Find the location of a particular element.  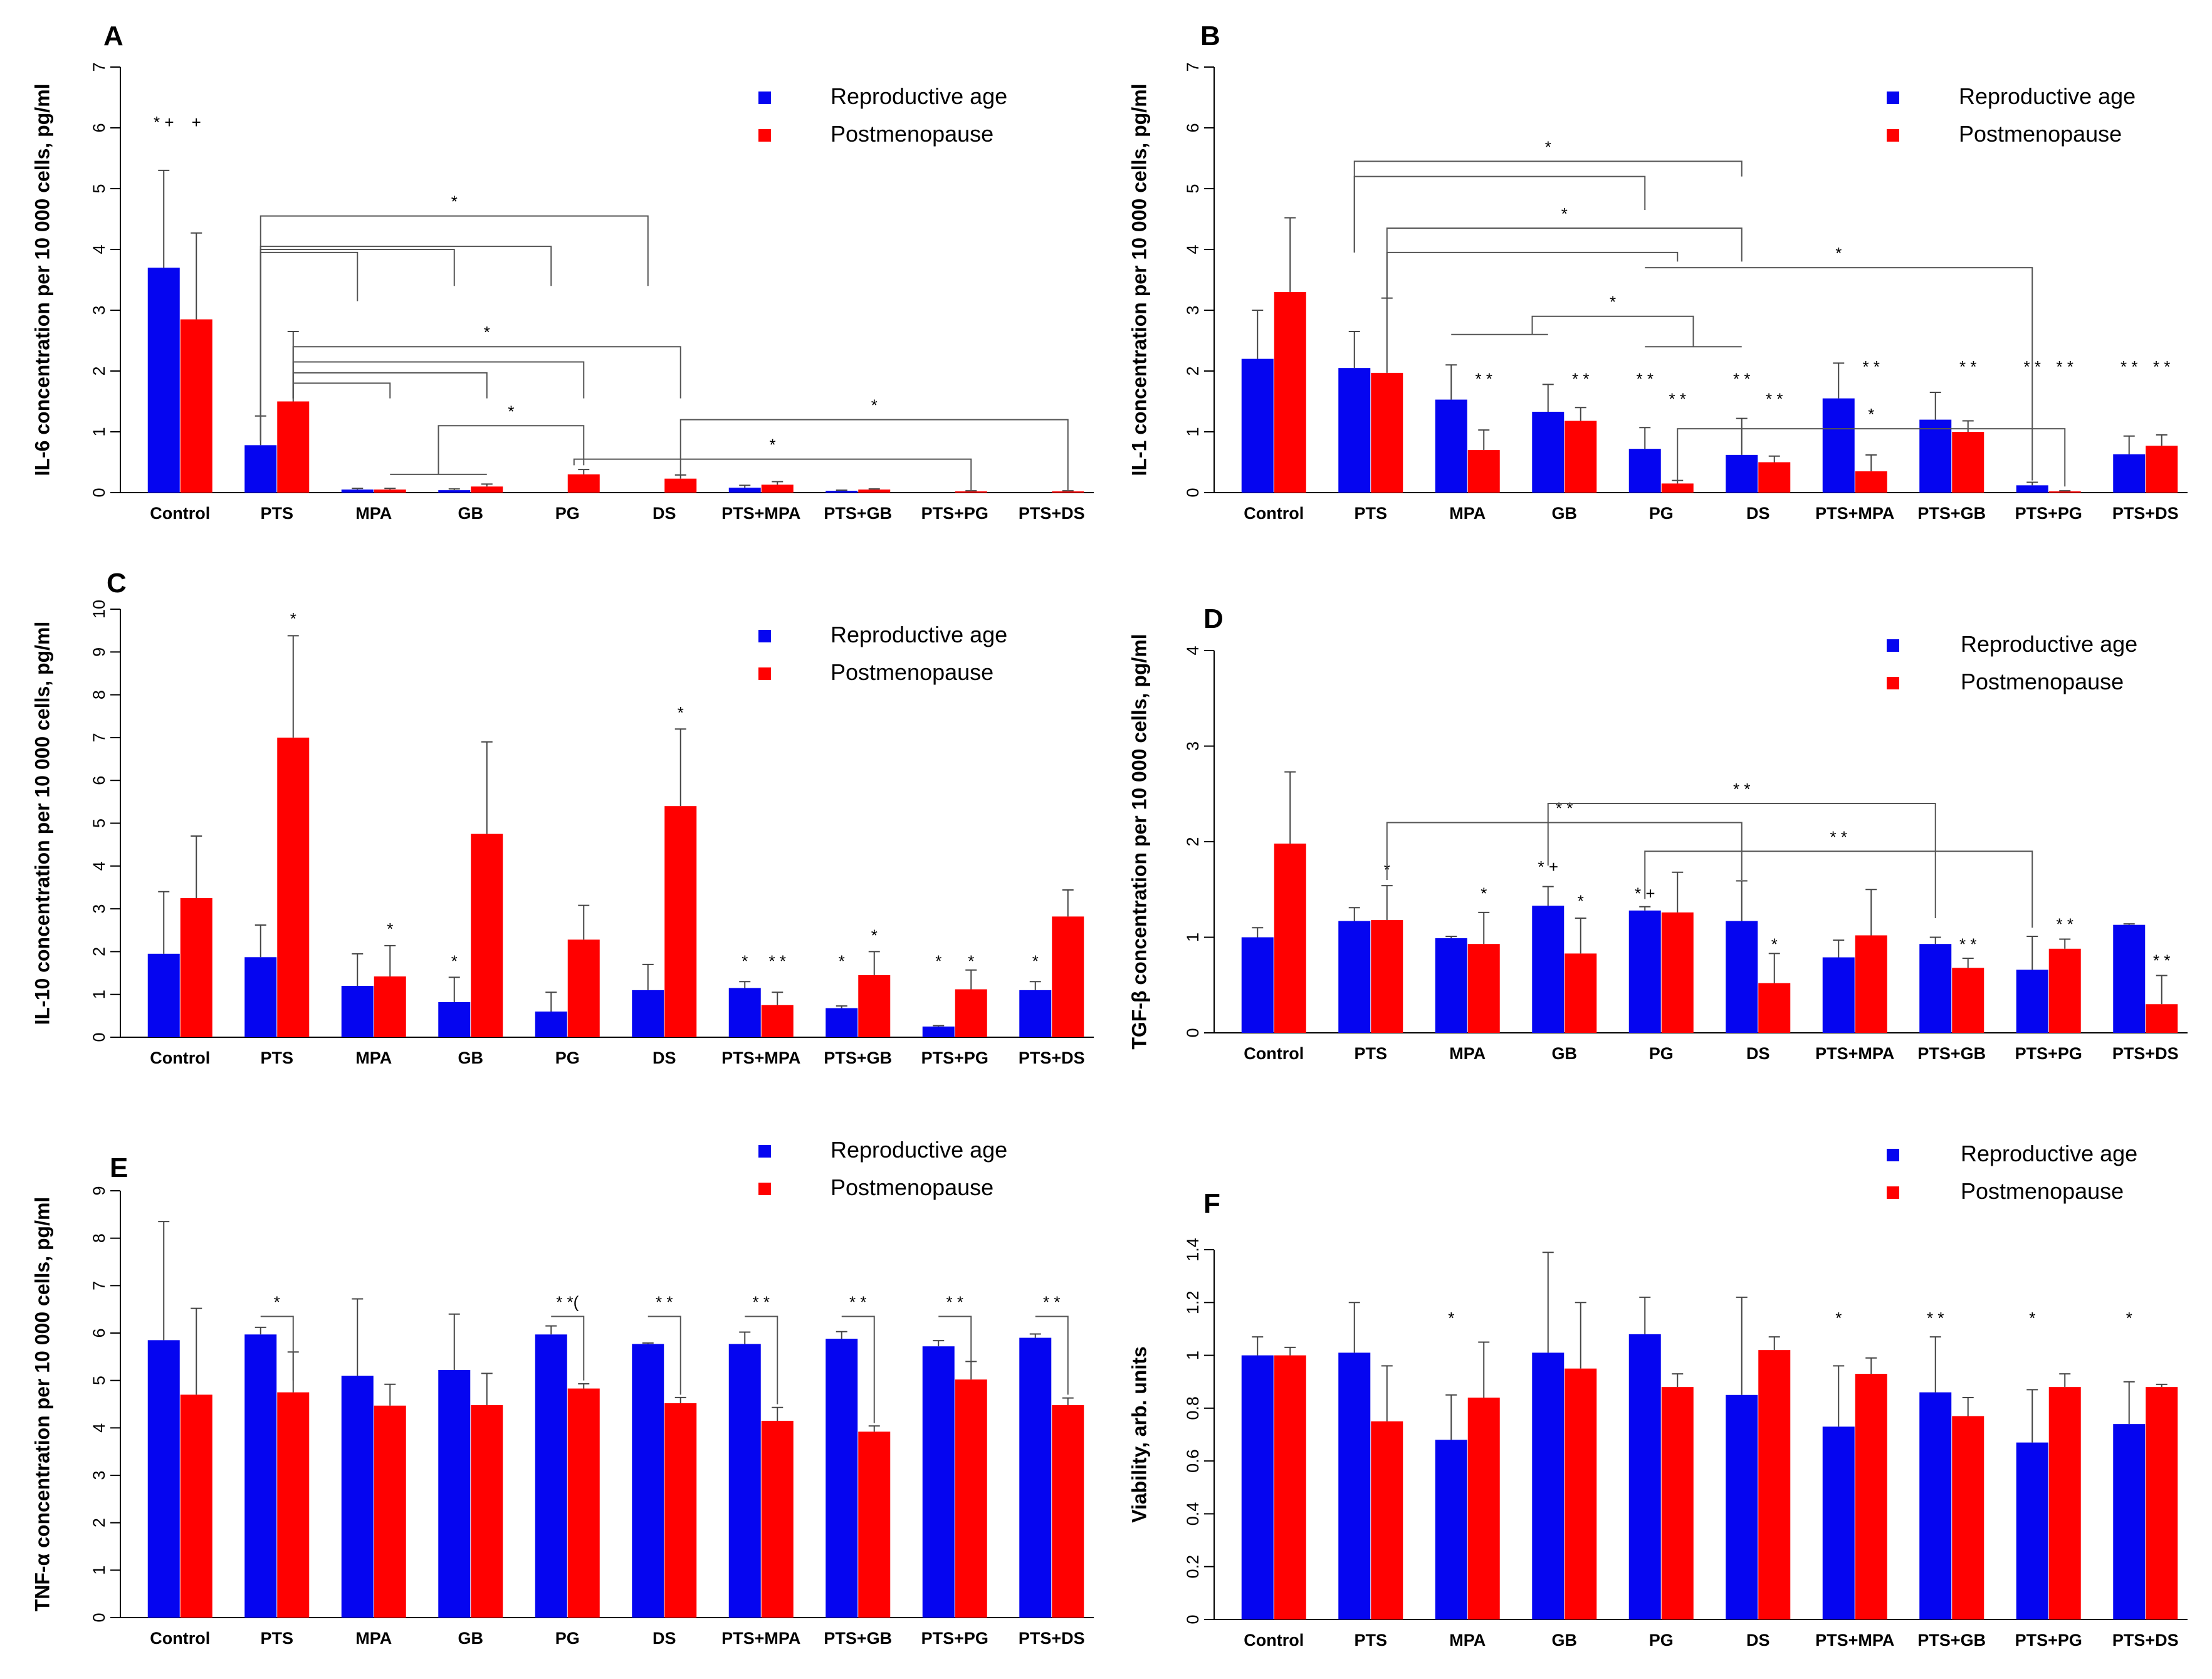

x-tick-label: PTS+GB is located at coordinates (1951, 514).